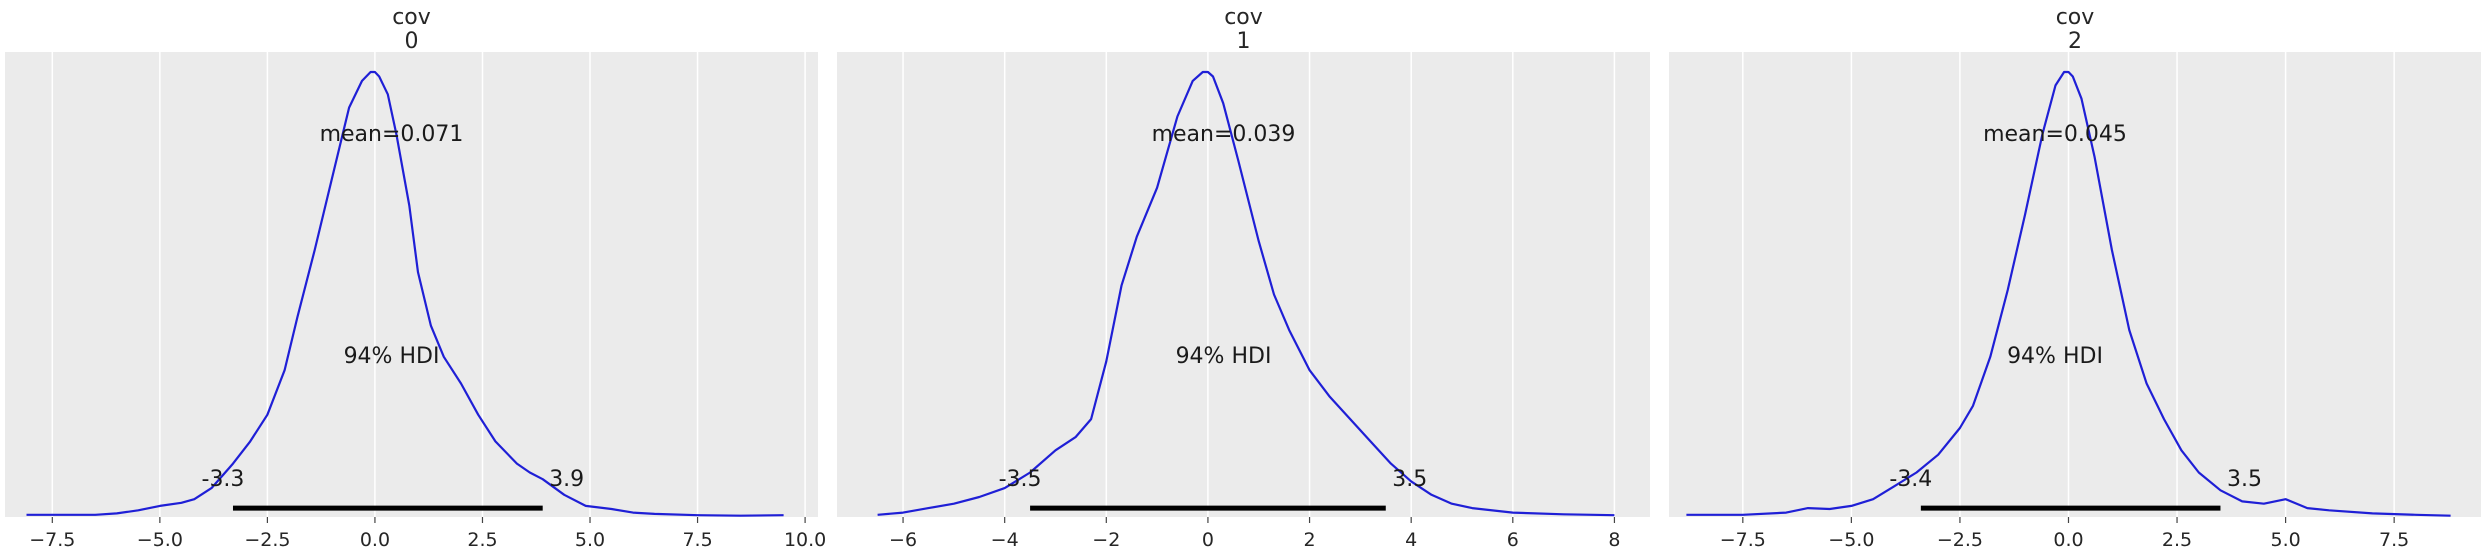  Describe the element at coordinates (1224, 134) in the screenshot. I see `mean-label: mean=0.039` at that location.